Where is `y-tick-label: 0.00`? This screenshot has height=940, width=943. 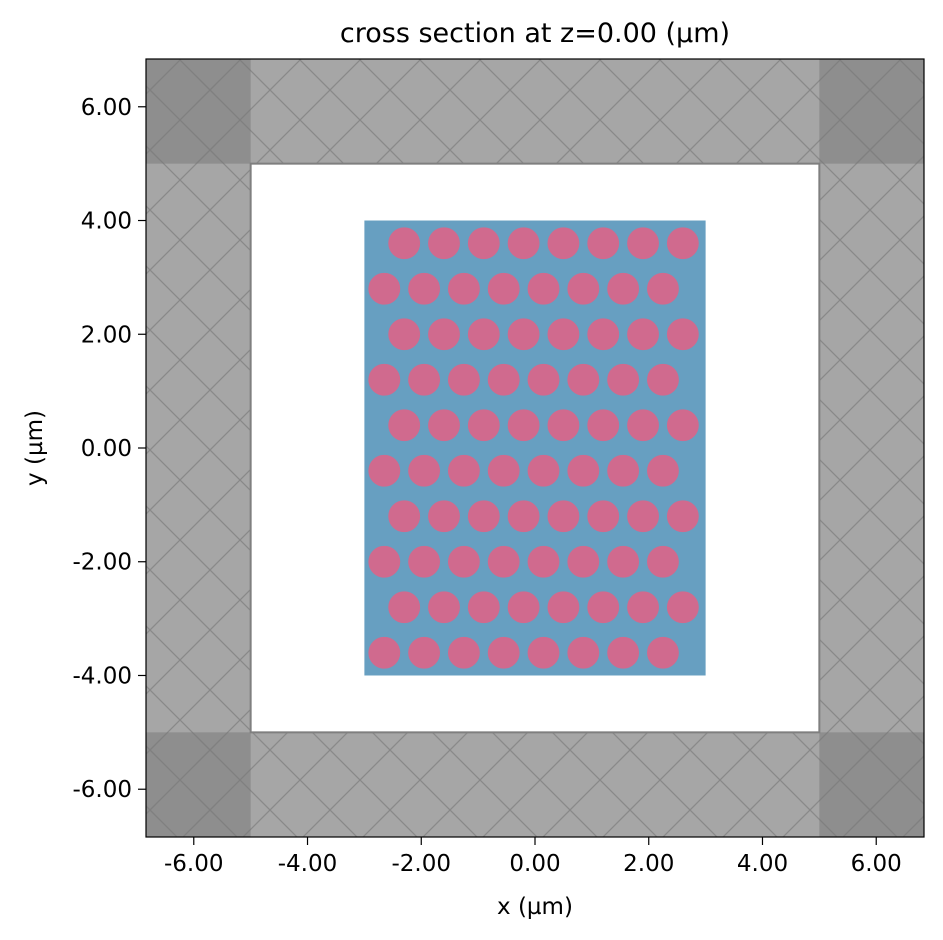
y-tick-label: 0.00 is located at coordinates (106, 449).